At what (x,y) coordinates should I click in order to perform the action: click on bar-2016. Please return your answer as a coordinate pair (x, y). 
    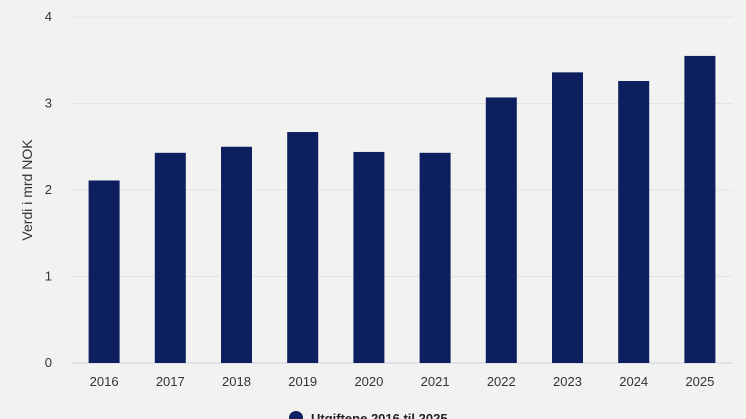
    Looking at the image, I should click on (104, 271).